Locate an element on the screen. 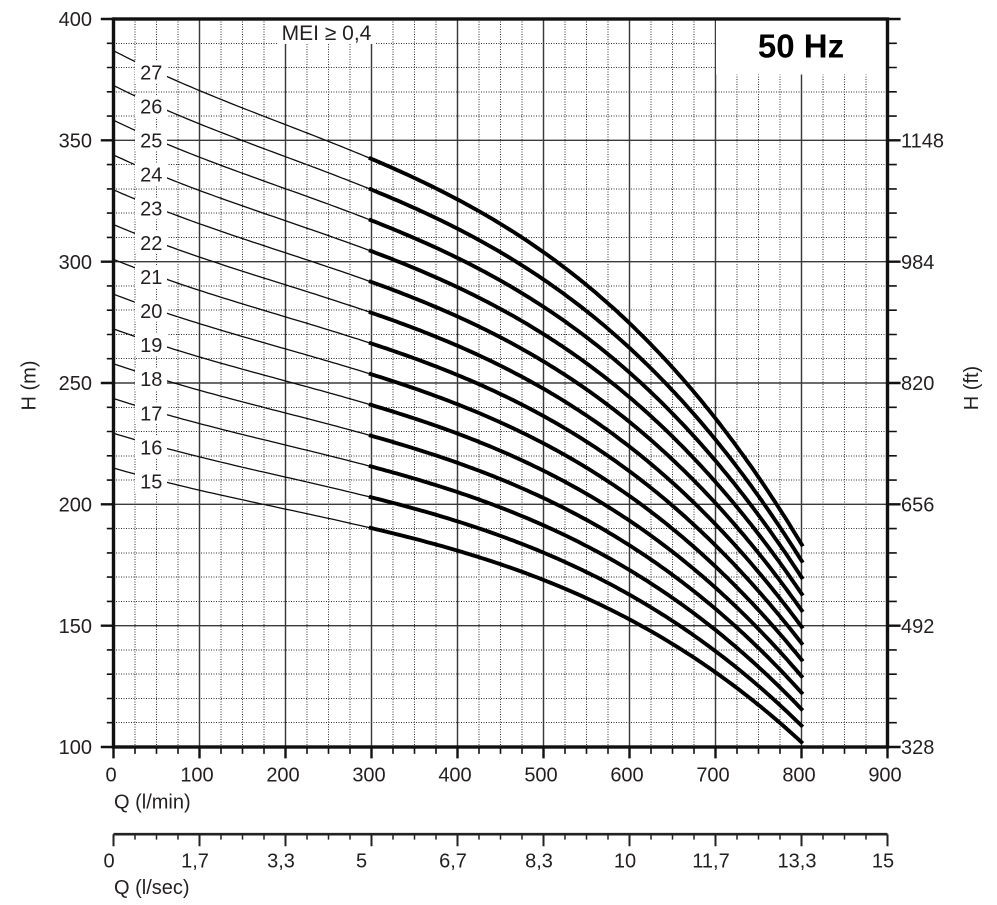  svg-text: 900 is located at coordinates (884, 776).